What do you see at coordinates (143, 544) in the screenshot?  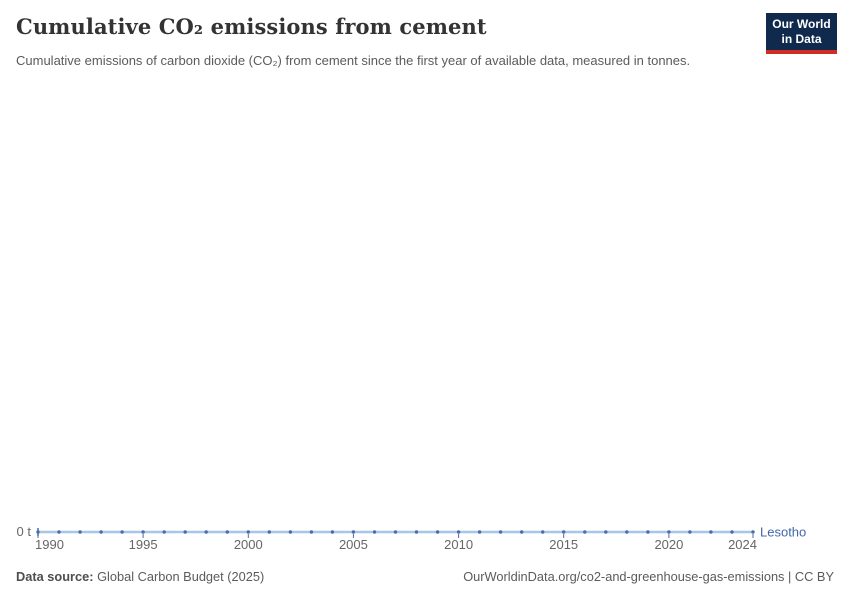 I see `x-tick-label-1995: 1995` at bounding box center [143, 544].